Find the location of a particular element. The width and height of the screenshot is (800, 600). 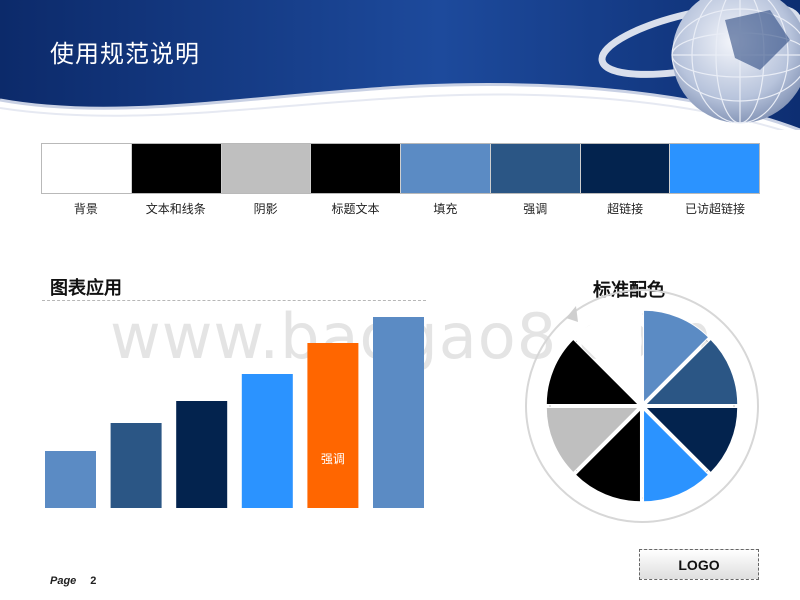

page-title: 使用规范说明 is located at coordinates (125, 54).